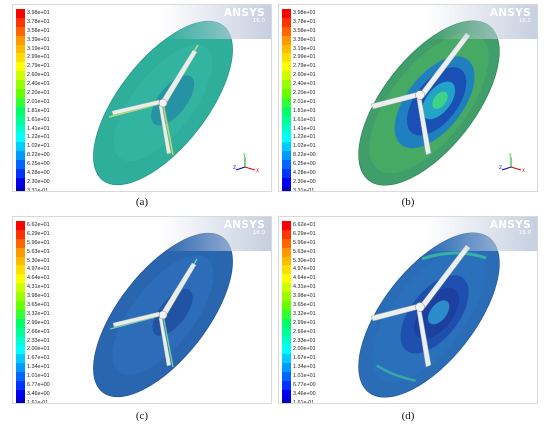  What do you see at coordinates (312, 85) in the screenshot?
I see `legend-row: 2.40e+01` at bounding box center [312, 85].